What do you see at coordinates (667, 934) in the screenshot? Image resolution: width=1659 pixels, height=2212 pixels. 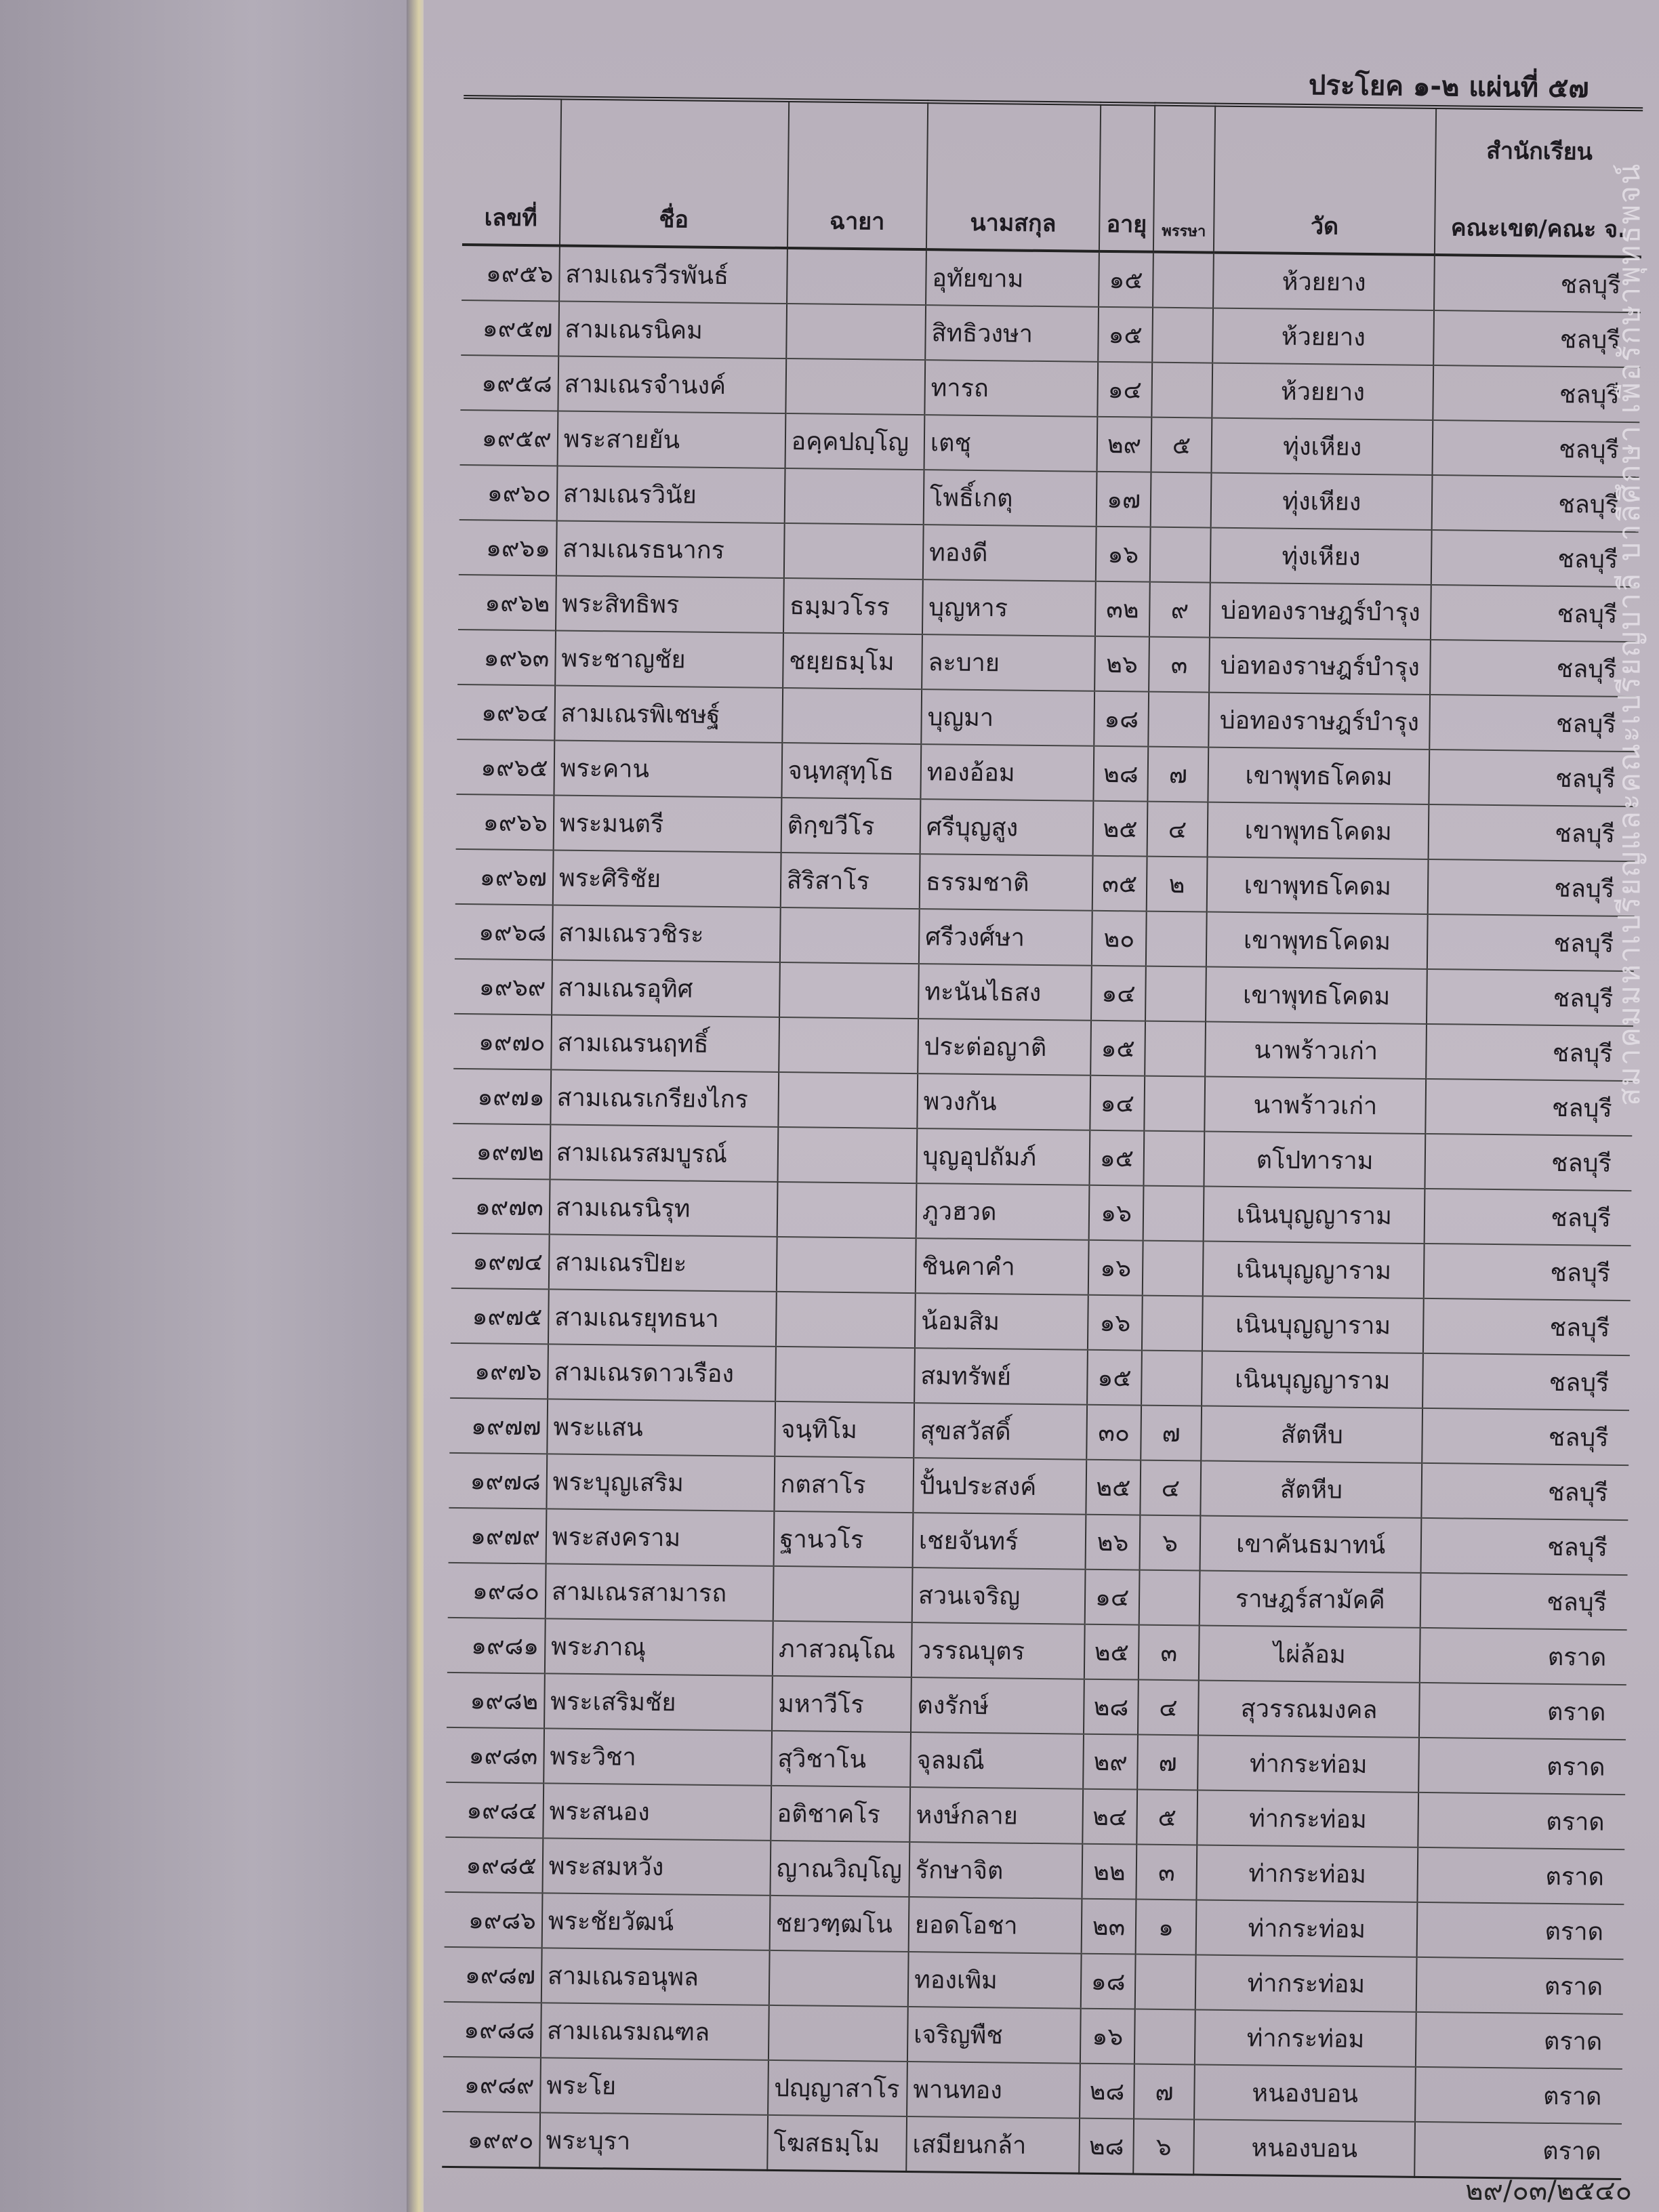 I see `cell-name: สามเณรวชิระ` at bounding box center [667, 934].